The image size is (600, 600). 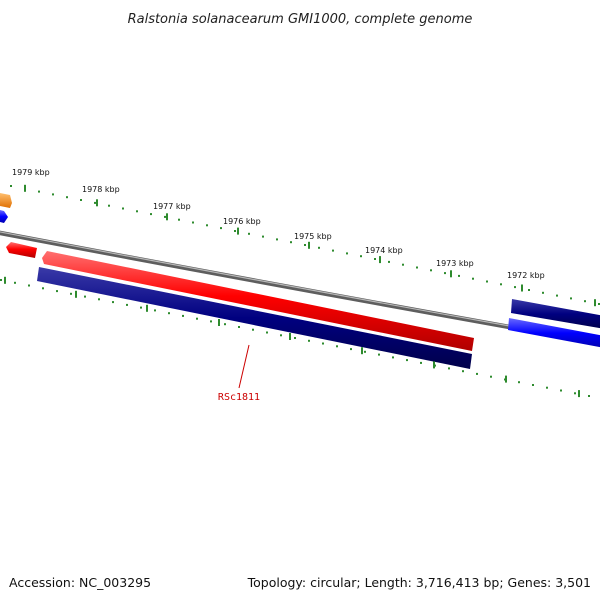 I want to click on kbp-label-1976: 1976 kbp, so click(x=242, y=221).